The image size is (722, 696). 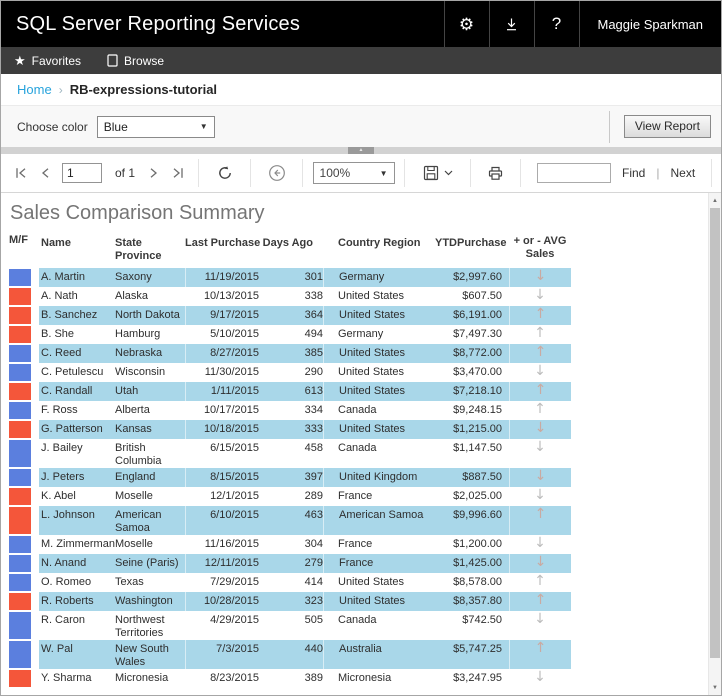 I want to click on refresh-button, so click(x=225, y=173).